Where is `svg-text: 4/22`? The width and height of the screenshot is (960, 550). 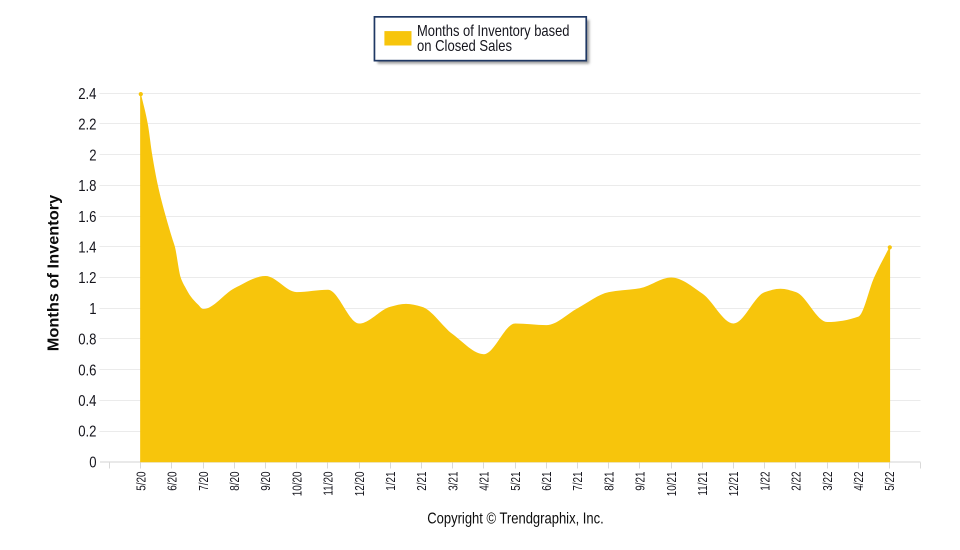 svg-text: 4/22 is located at coordinates (858, 481).